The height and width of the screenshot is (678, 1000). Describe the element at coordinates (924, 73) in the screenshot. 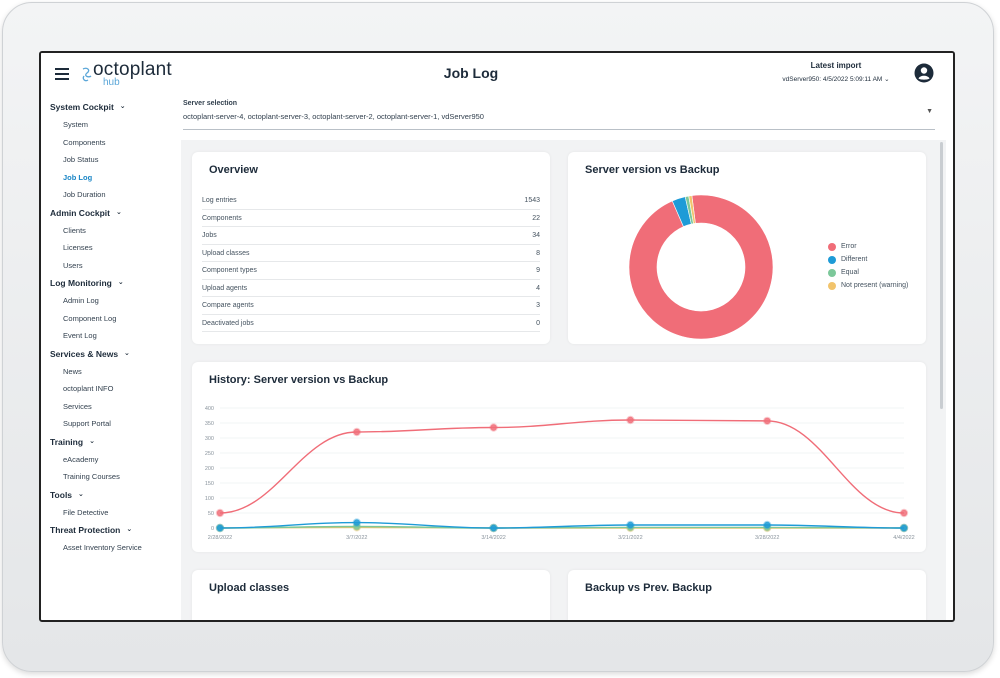

I see `account-icon` at that location.